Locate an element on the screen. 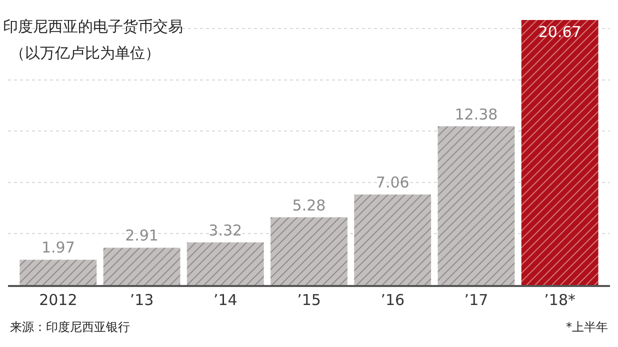  data-label: 5.28 is located at coordinates (309, 205).